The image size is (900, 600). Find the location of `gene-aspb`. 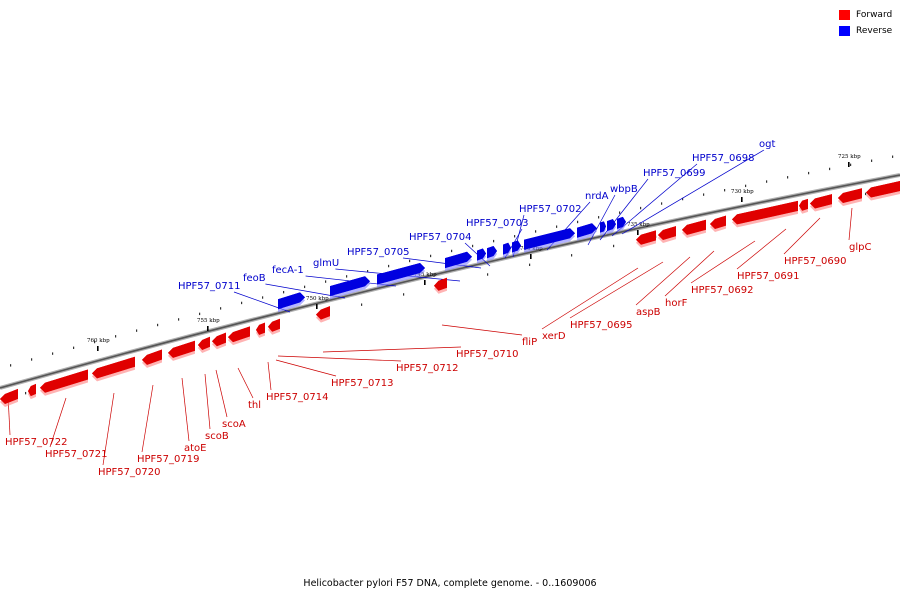

gene-aspb is located at coordinates (694, 228).